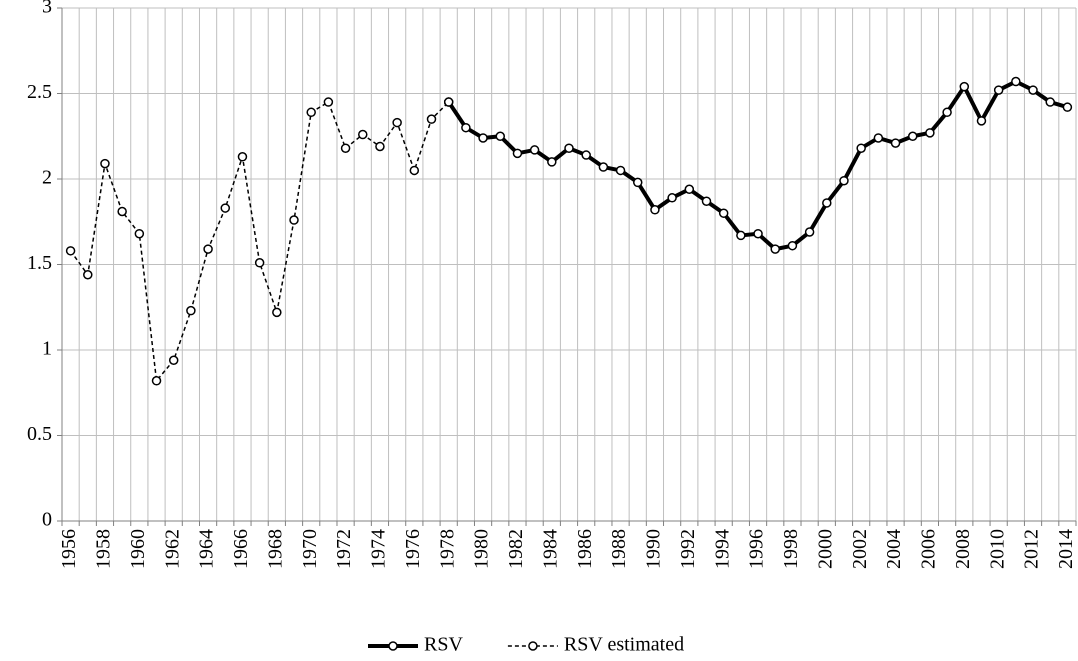 Image resolution: width=1078 pixels, height=661 pixels. Describe the element at coordinates (241, 549) in the screenshot. I see `x-tick-label: 1966` at that location.